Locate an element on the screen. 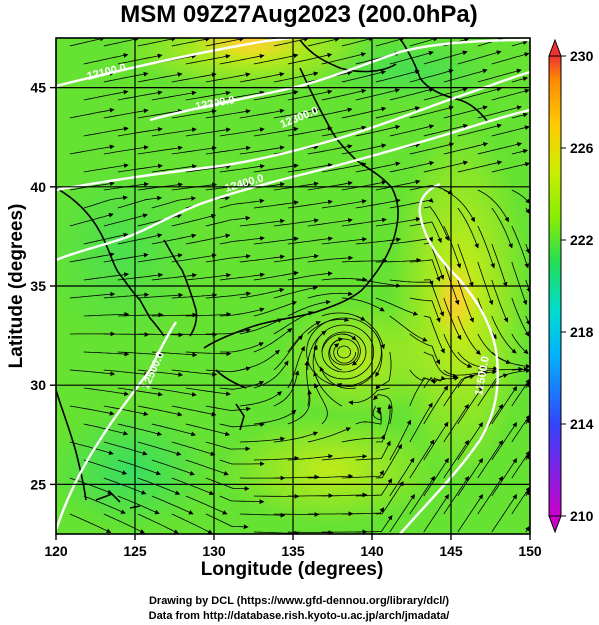 The image size is (599, 625). y-tick-label: 25 is located at coordinates (38, 484).